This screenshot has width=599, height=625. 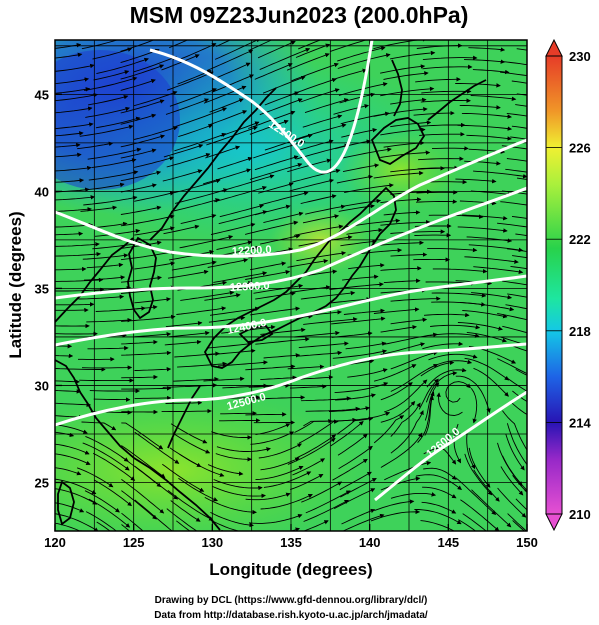 What do you see at coordinates (457, 100) in the screenshot?
I see `kuril-islands` at bounding box center [457, 100].